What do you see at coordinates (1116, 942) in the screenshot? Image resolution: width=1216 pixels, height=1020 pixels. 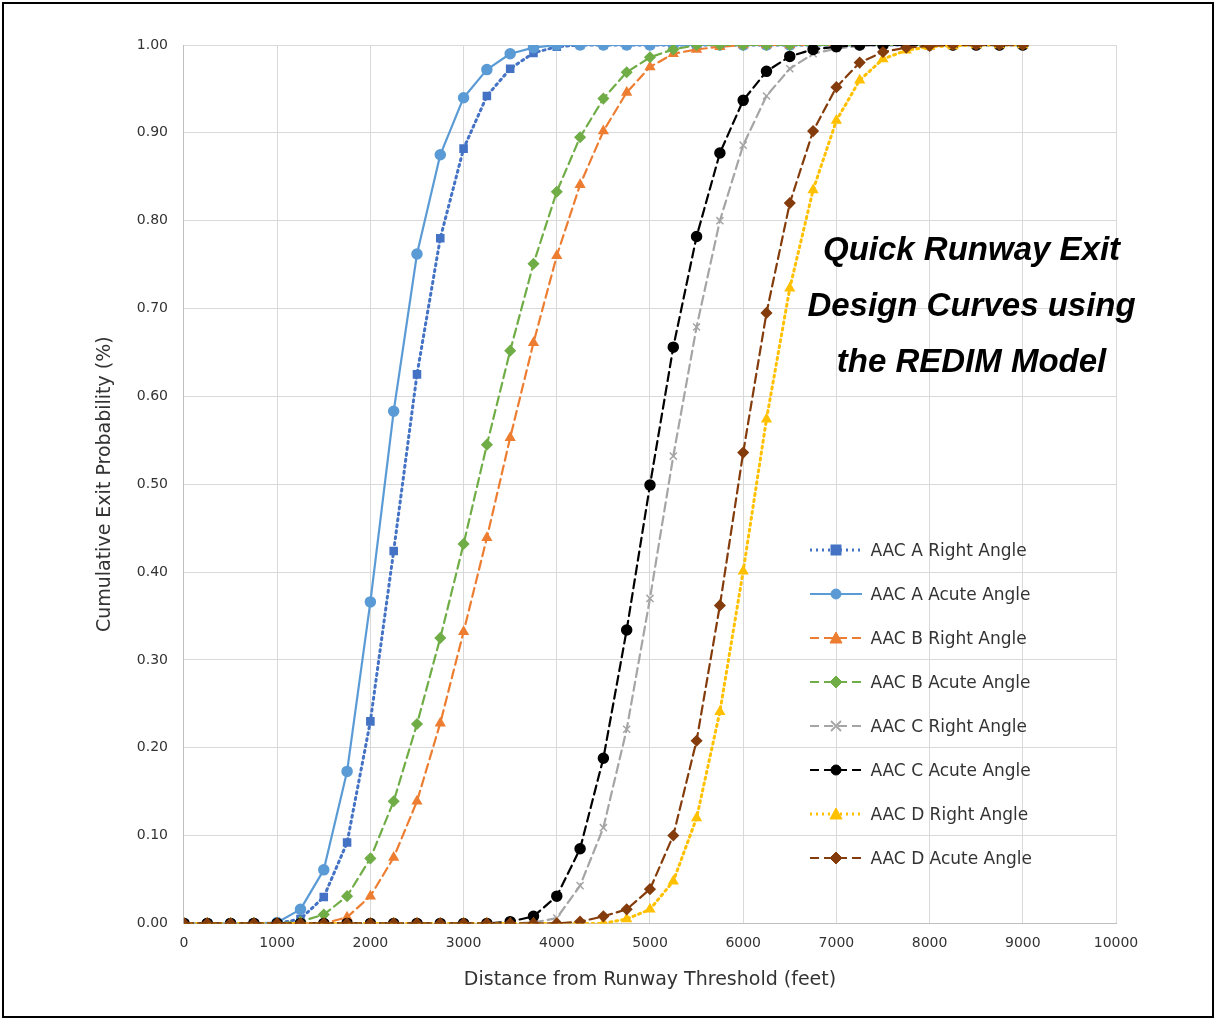 I see `x-tick-label: 10000` at bounding box center [1116, 942].